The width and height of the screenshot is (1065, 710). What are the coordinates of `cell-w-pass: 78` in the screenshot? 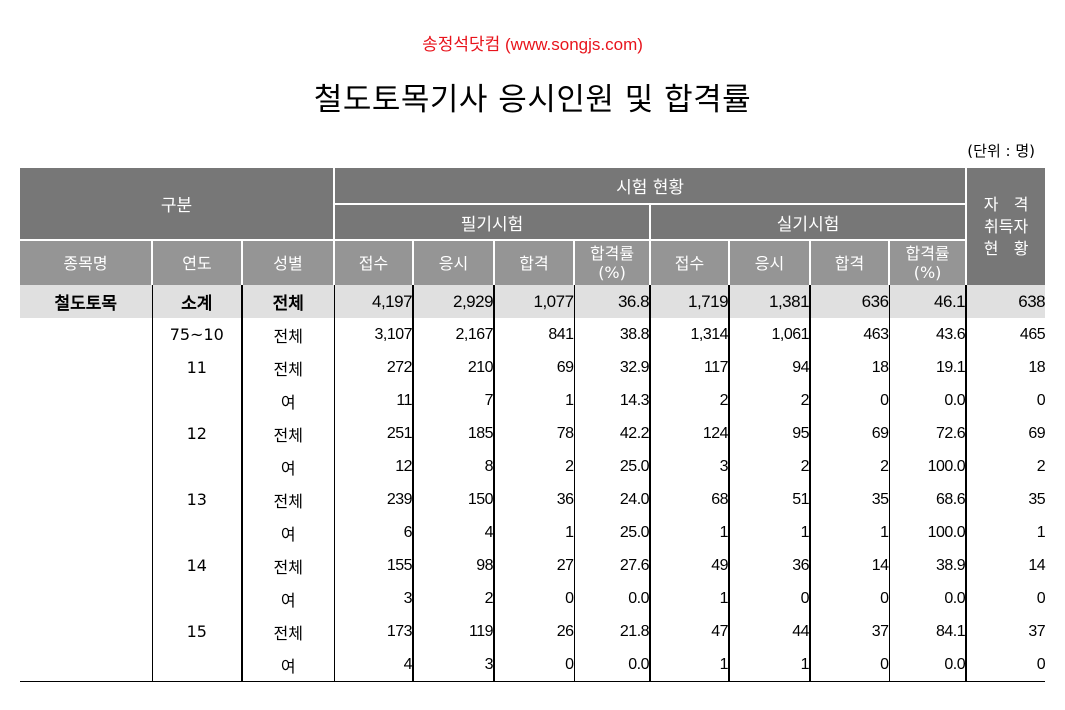 It's located at (534, 433).